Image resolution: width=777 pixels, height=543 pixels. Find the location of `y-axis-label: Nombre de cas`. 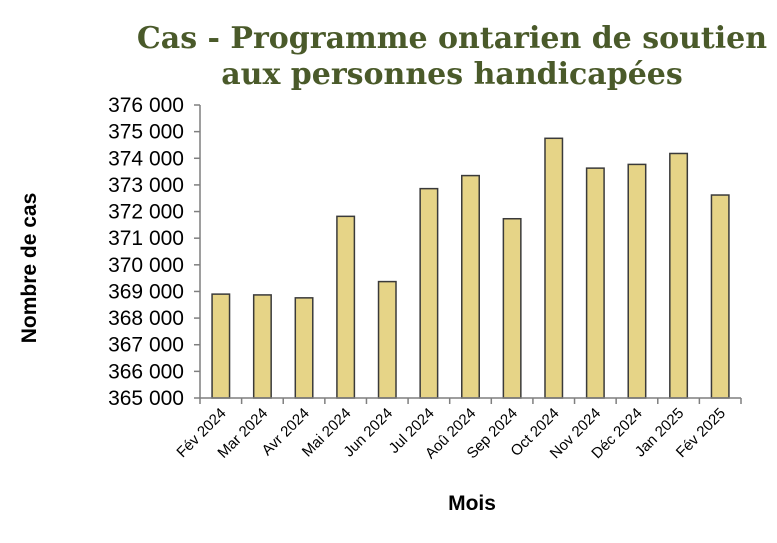

y-axis-label: Nombre de cas is located at coordinates (29, 268).